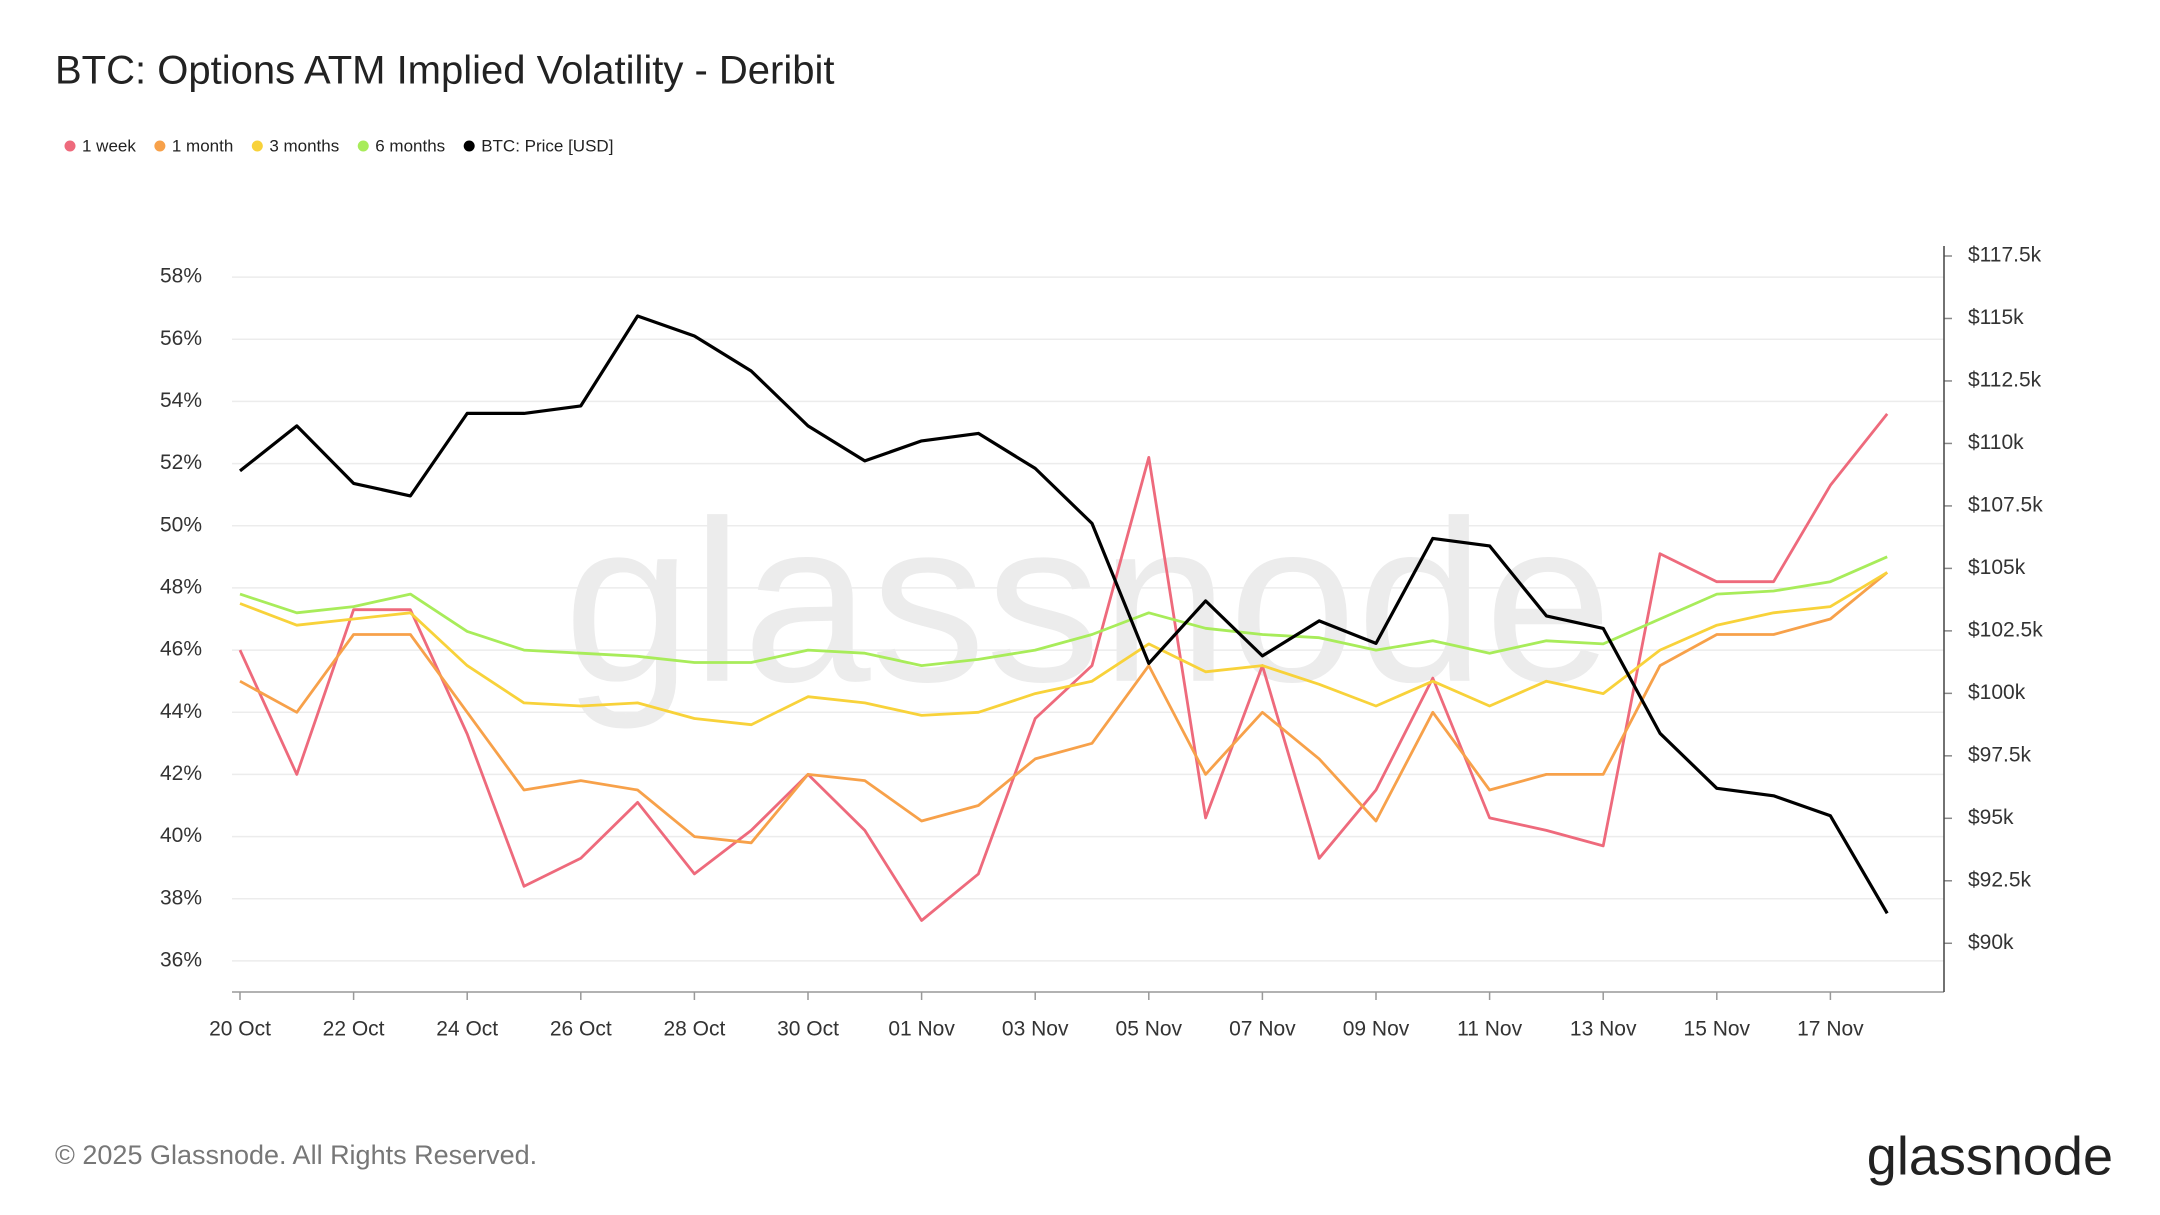 Image resolution: width=2160 pixels, height=1215 pixels. I want to click on x-tick-label: 30 Oct, so click(808, 1029).